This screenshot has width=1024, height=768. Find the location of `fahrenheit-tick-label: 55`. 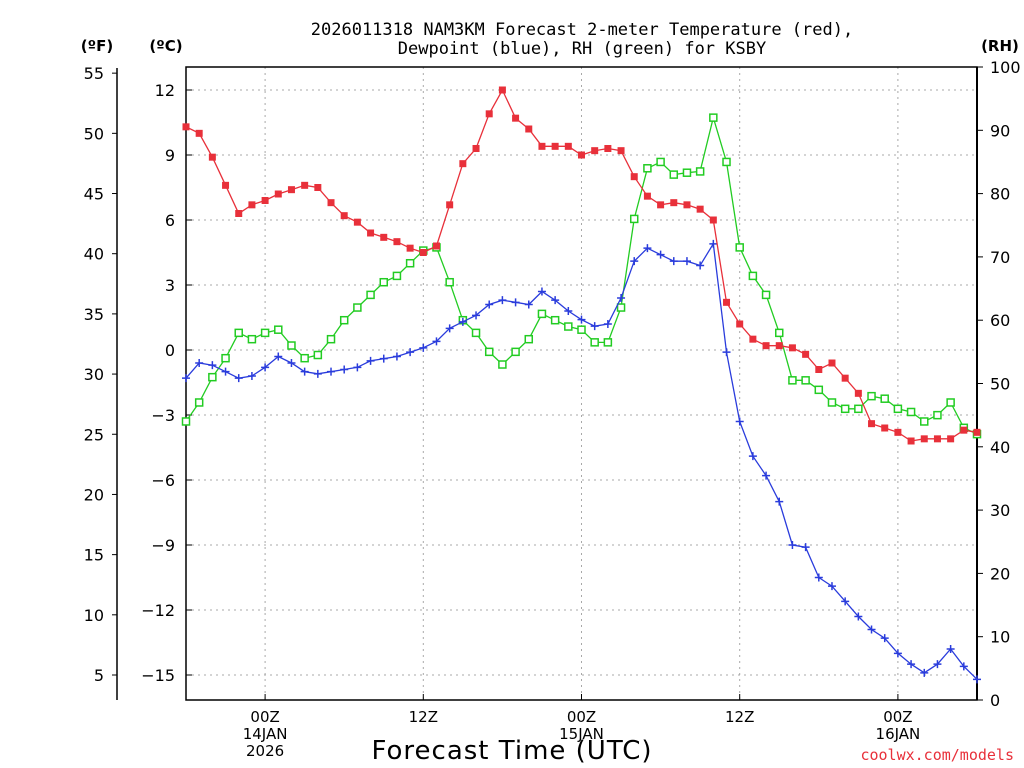

fahrenheit-tick-label: 55 is located at coordinates (94, 73).